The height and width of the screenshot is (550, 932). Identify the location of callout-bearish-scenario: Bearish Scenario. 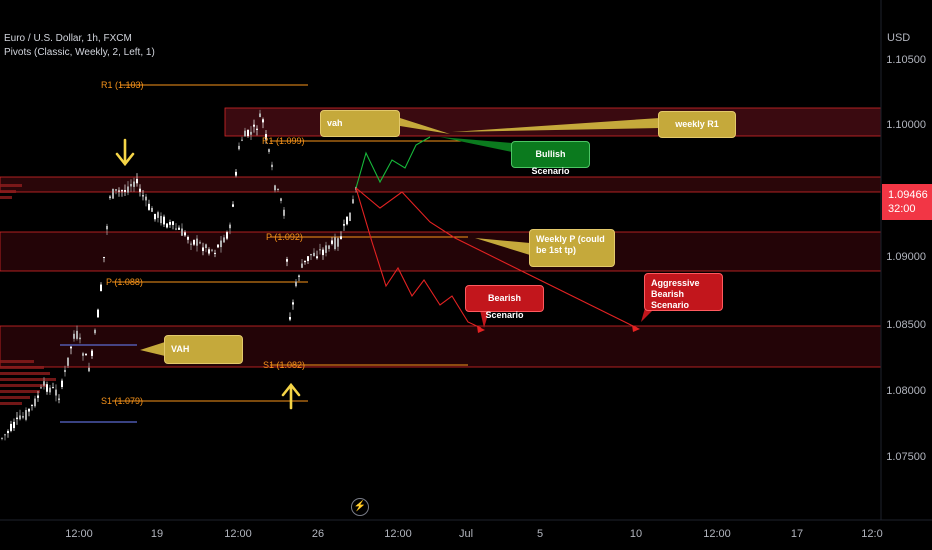
(504, 302).